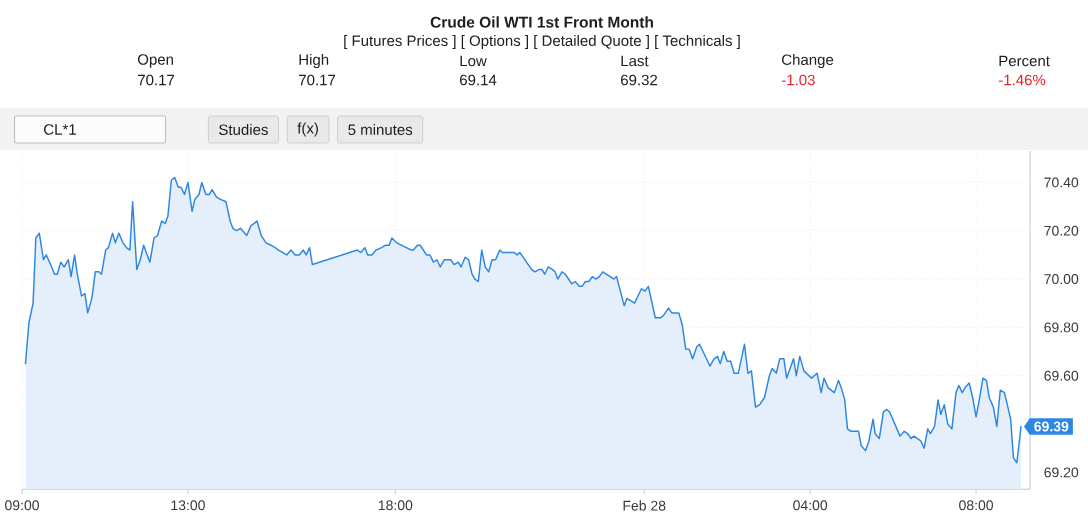 This screenshot has height=517, width=1088. Describe the element at coordinates (60, 129) in the screenshot. I see `text: CL*1` at that location.